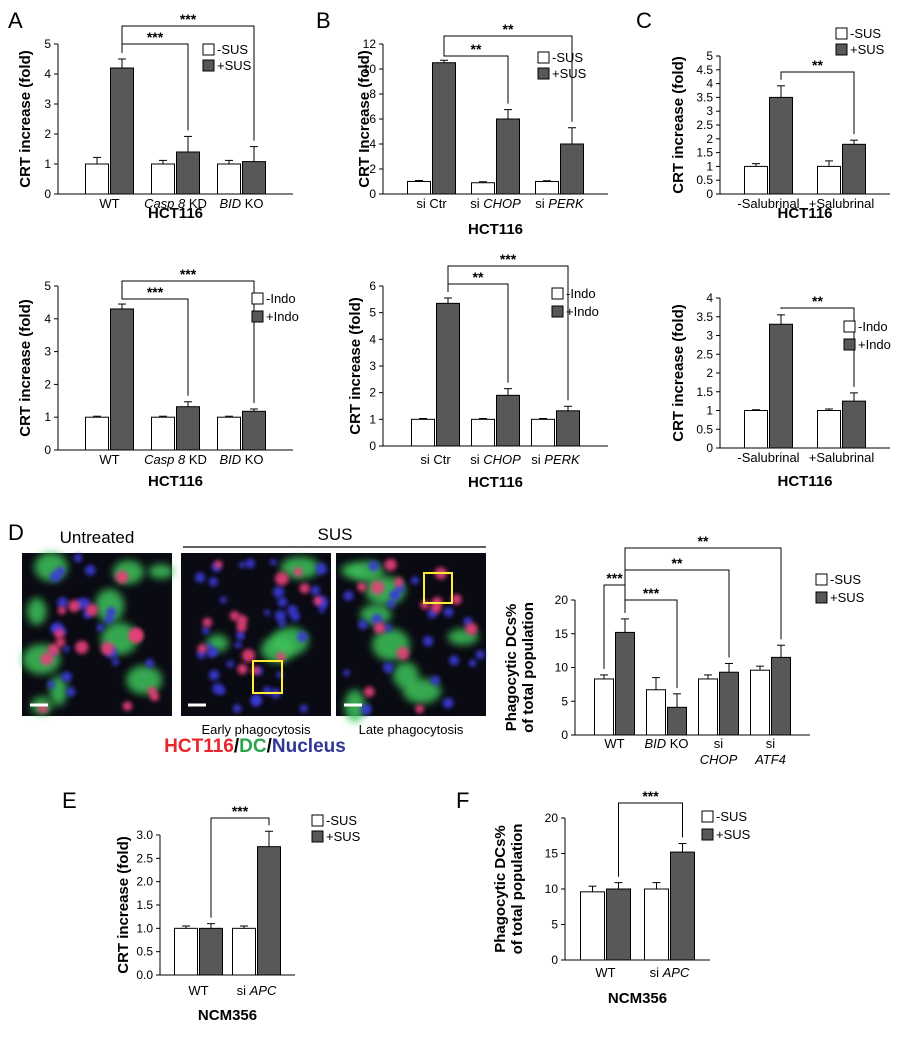 Image resolution: width=901 pixels, height=1050 pixels. What do you see at coordinates (676, 972) in the screenshot?
I see `category-label-part: APC` at bounding box center [676, 972].